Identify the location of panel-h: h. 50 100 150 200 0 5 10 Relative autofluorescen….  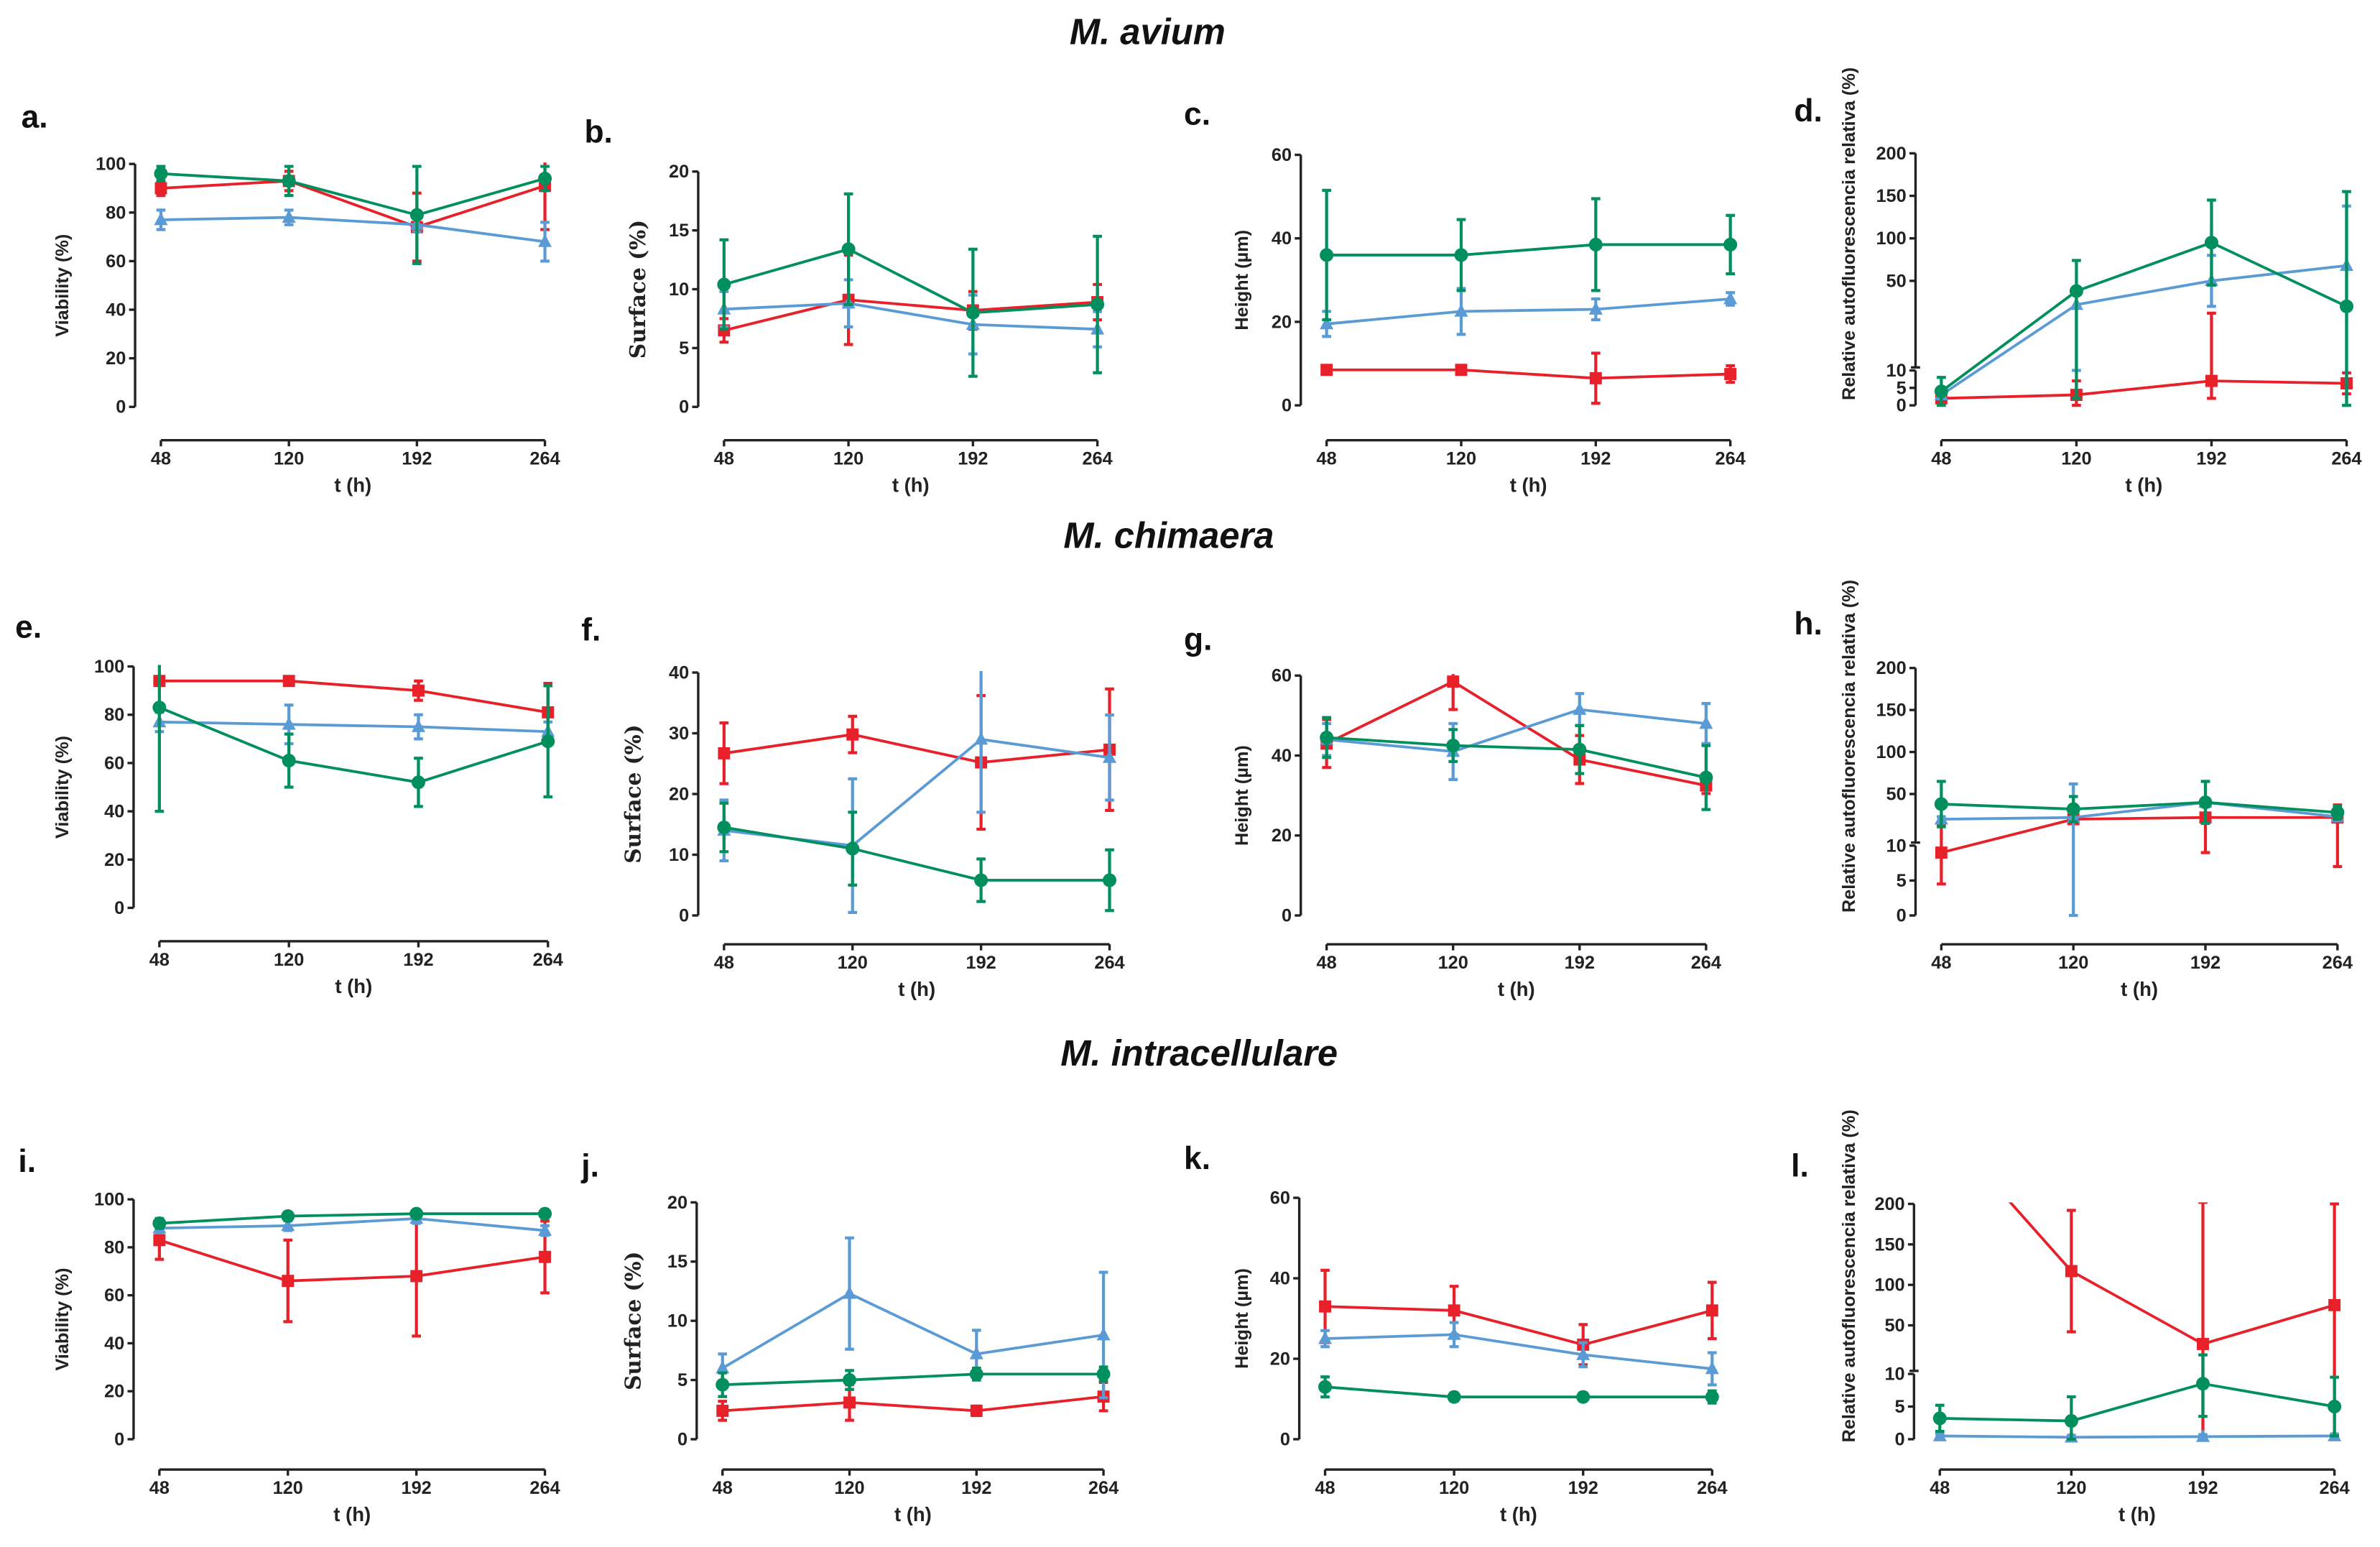
(2073, 790).